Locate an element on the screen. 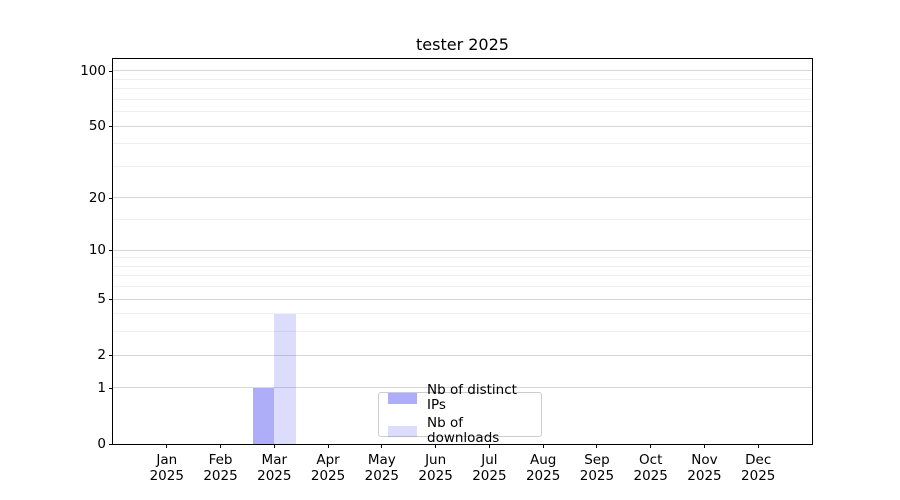  x-axis-tick-label: Aug 2025 is located at coordinates (543, 468).